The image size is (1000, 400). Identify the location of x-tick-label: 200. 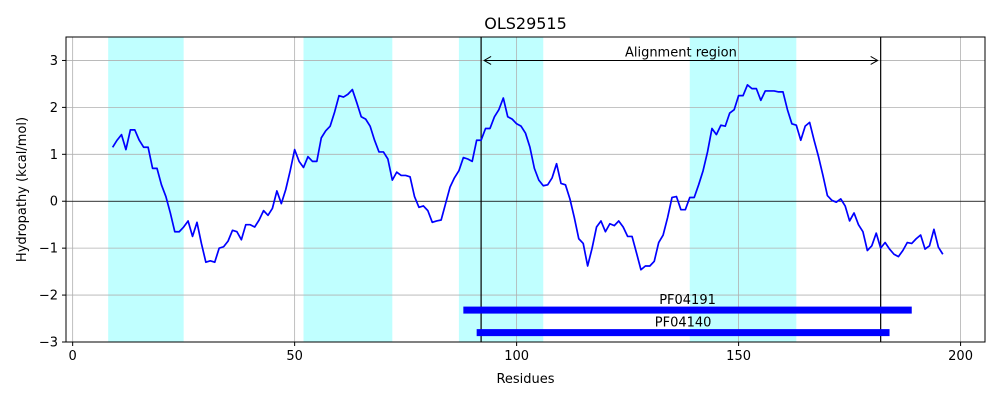
(960, 356).